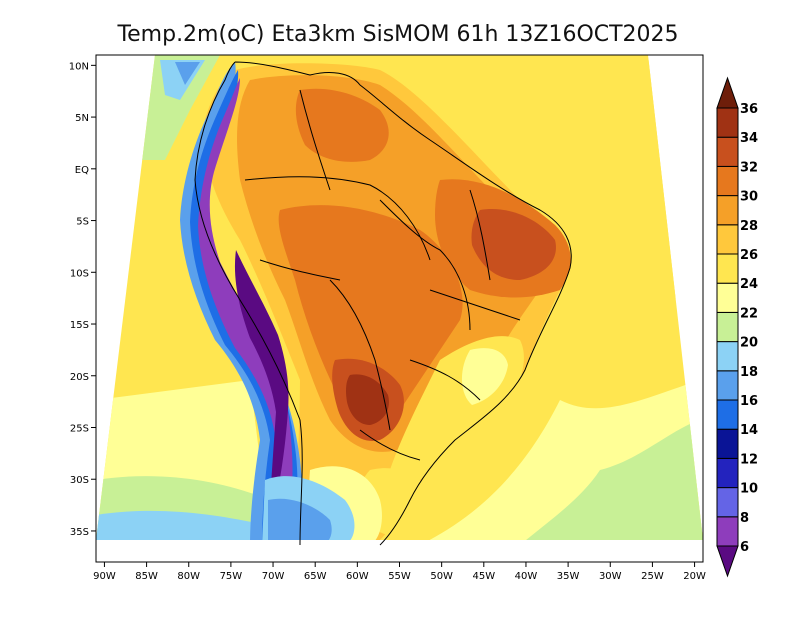  What do you see at coordinates (744, 518) in the screenshot?
I see `colorbar-tick-label: 8` at bounding box center [744, 518].